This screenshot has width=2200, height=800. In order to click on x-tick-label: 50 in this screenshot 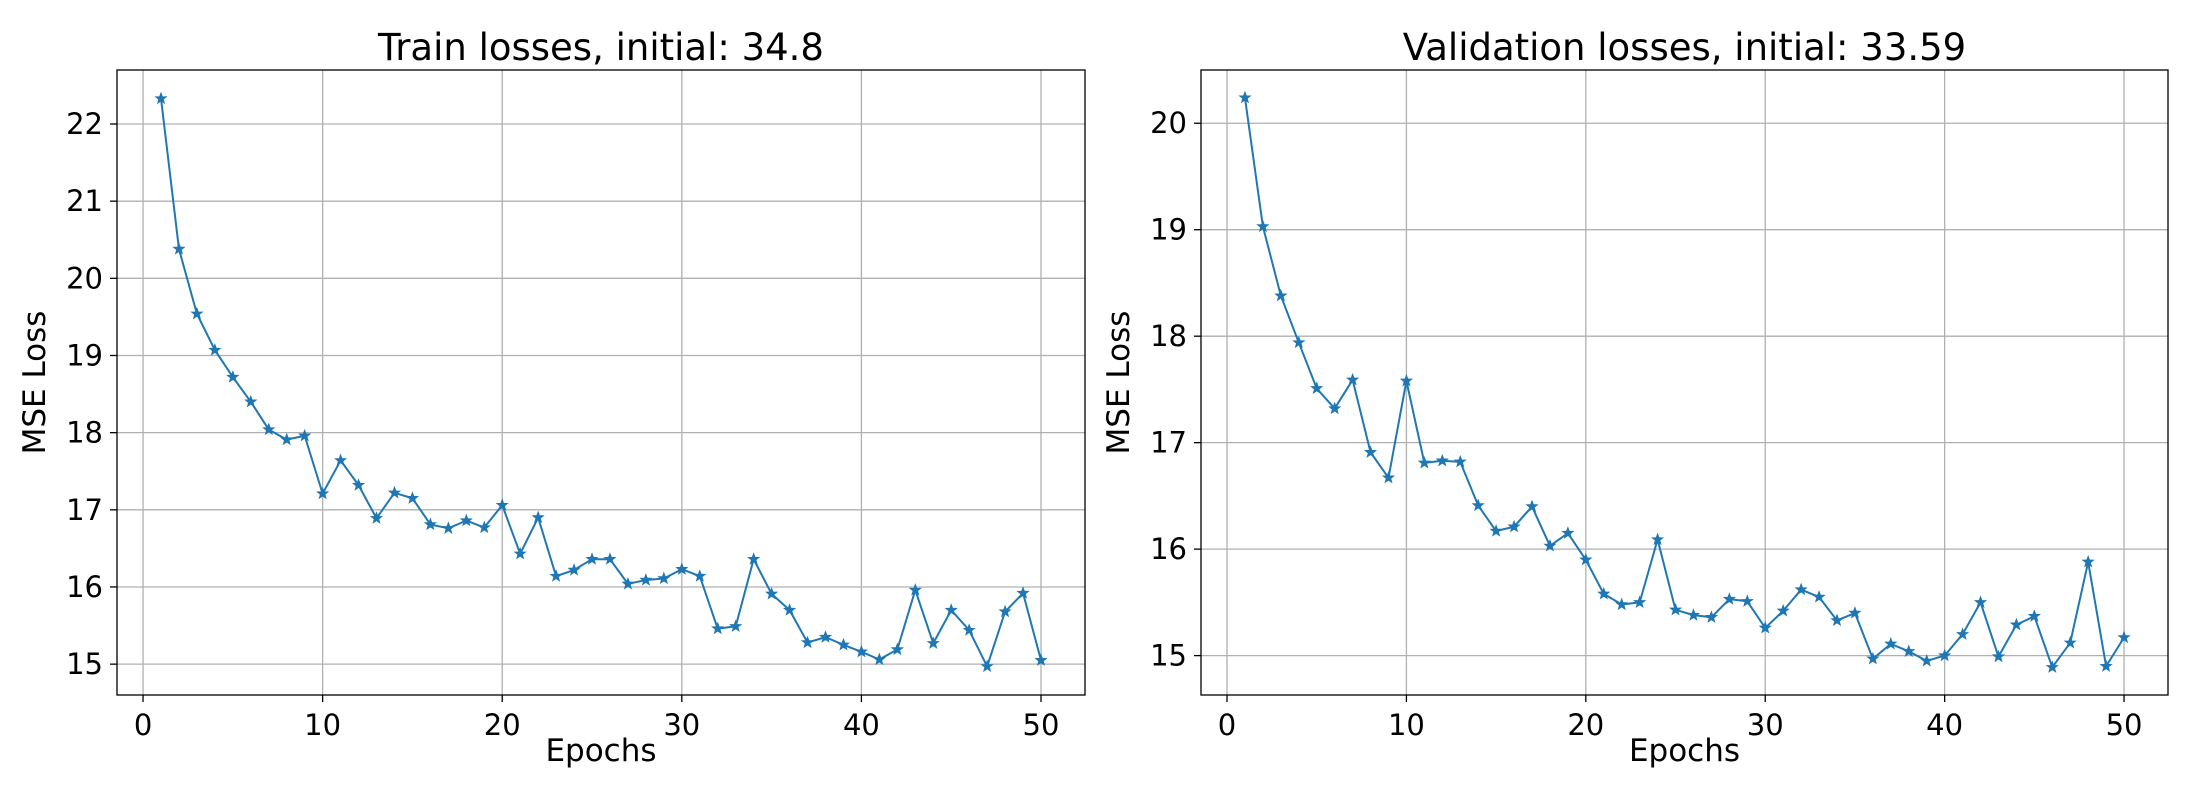, I will do `click(1041, 725)`.